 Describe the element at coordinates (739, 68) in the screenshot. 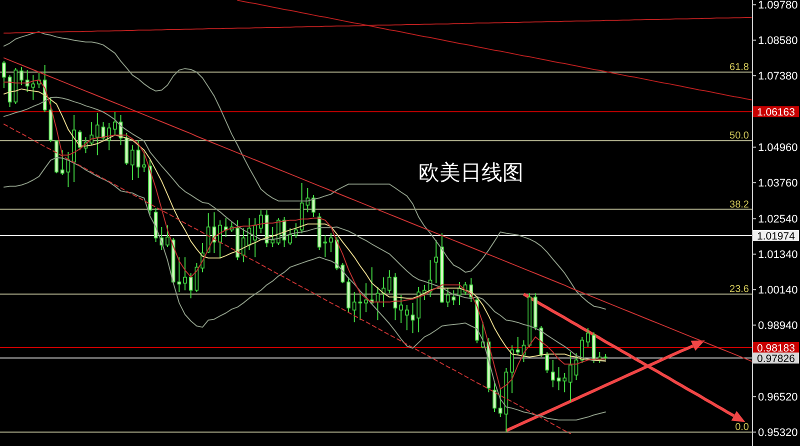

I see `annotation: 61.8` at that location.